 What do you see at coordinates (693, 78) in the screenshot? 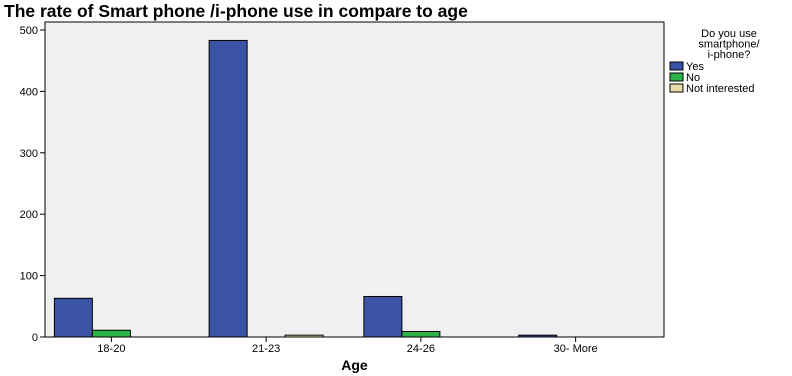
I see `legend-label: No` at bounding box center [693, 78].